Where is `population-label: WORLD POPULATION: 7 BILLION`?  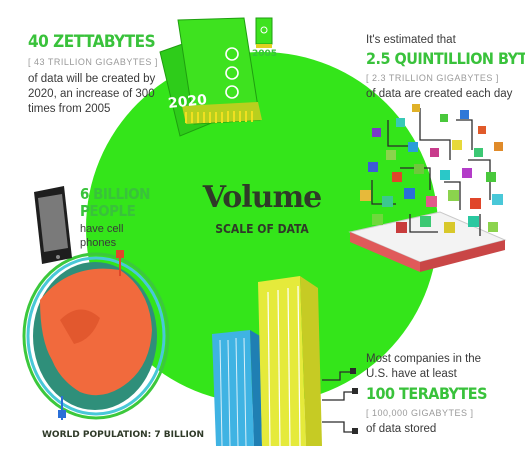
population-label: WORLD POPULATION: 7 BILLION is located at coordinates (123, 435).